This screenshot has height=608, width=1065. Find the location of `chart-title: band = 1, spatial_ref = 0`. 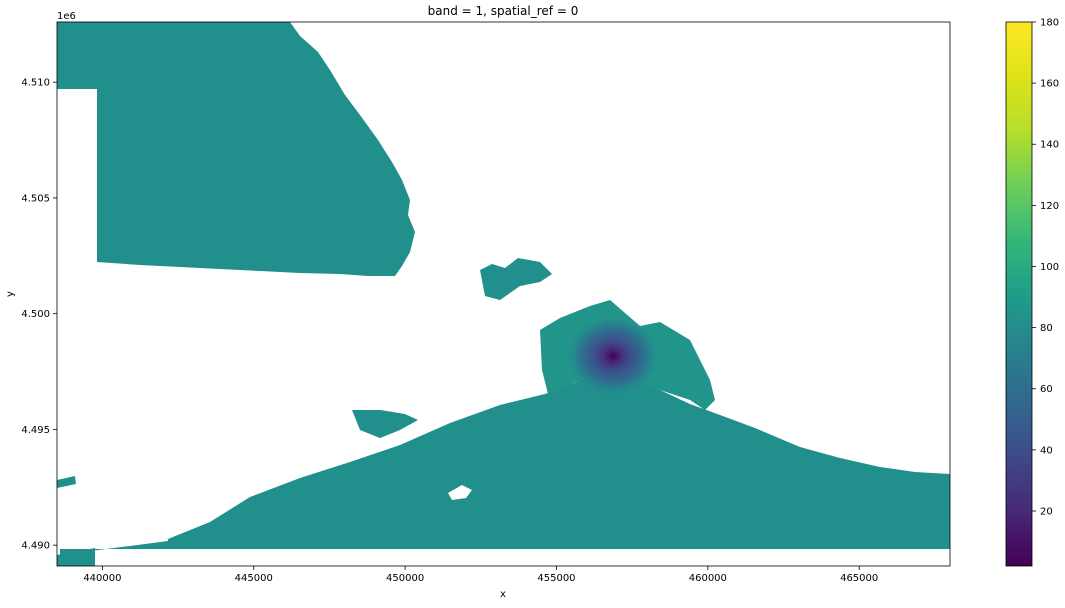

chart-title: band = 1, spatial_ref = 0 is located at coordinates (503, 11).